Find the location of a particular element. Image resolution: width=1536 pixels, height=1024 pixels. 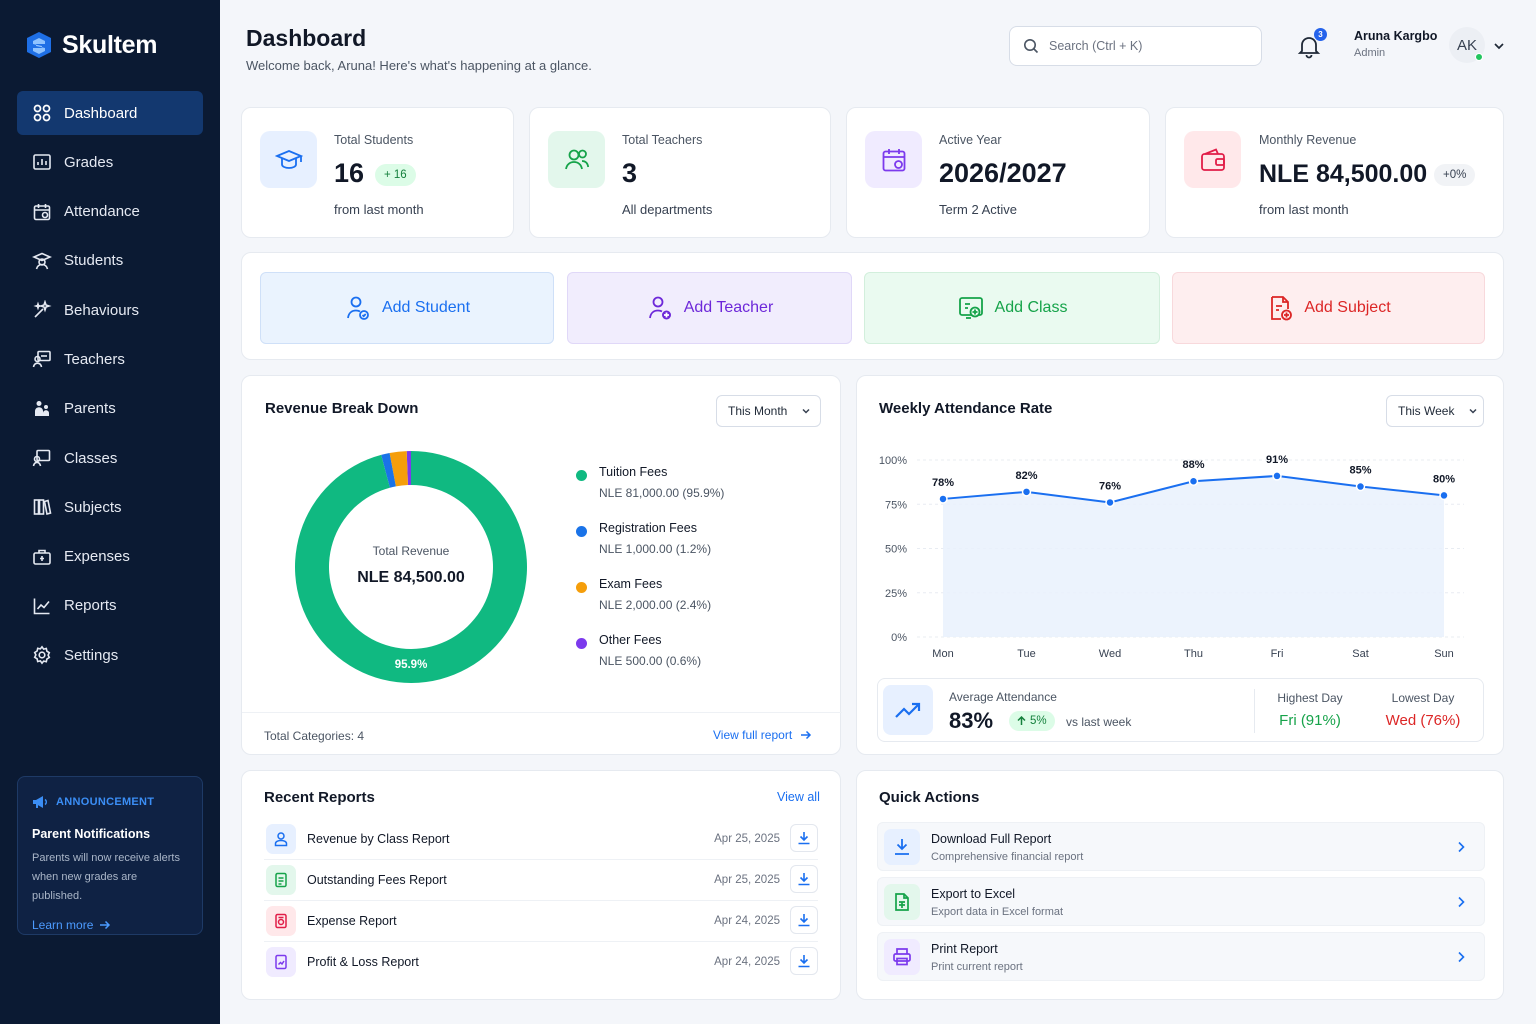

megaphone-icon is located at coordinates (40, 802).